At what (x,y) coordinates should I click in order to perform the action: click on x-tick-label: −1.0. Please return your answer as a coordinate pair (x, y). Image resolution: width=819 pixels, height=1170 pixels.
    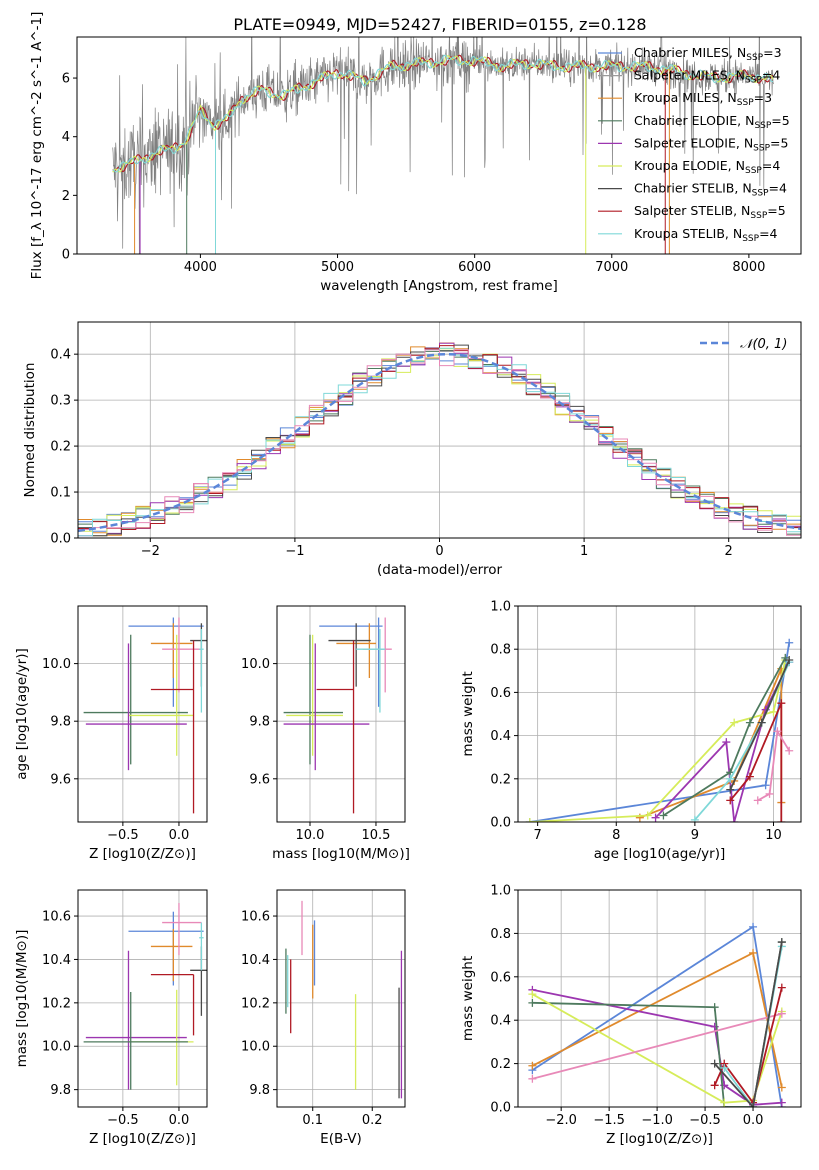
    Looking at the image, I should click on (657, 1120).